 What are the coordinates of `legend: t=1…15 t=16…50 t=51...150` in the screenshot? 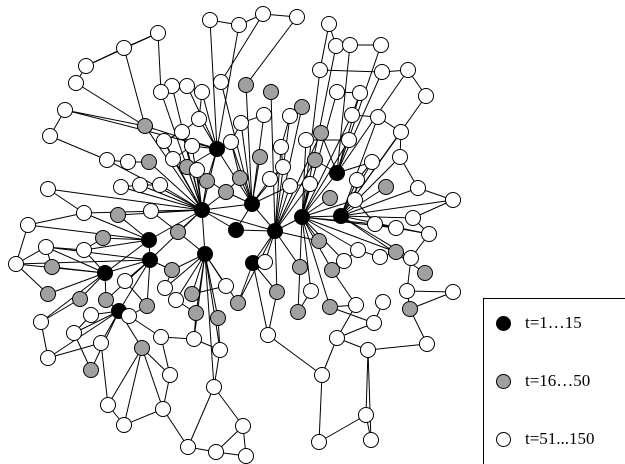 It's located at (554, 381).